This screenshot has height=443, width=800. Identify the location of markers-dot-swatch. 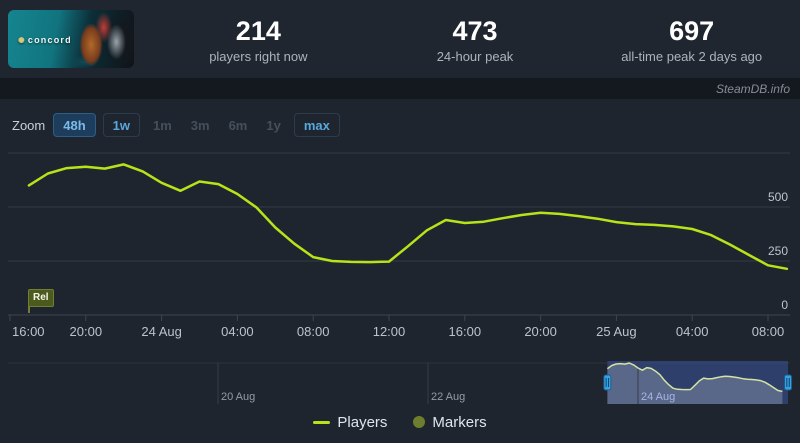
(419, 422).